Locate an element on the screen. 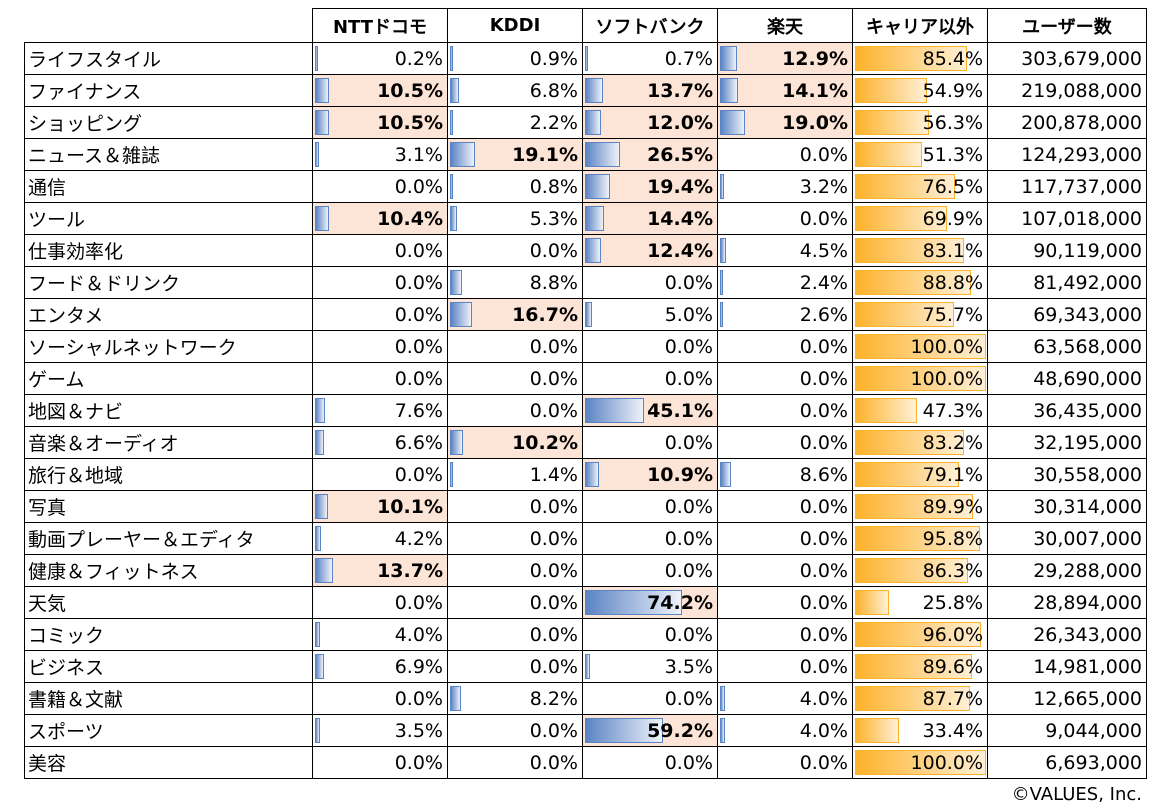  carrier-share-cell: 5.0% is located at coordinates (650, 314).